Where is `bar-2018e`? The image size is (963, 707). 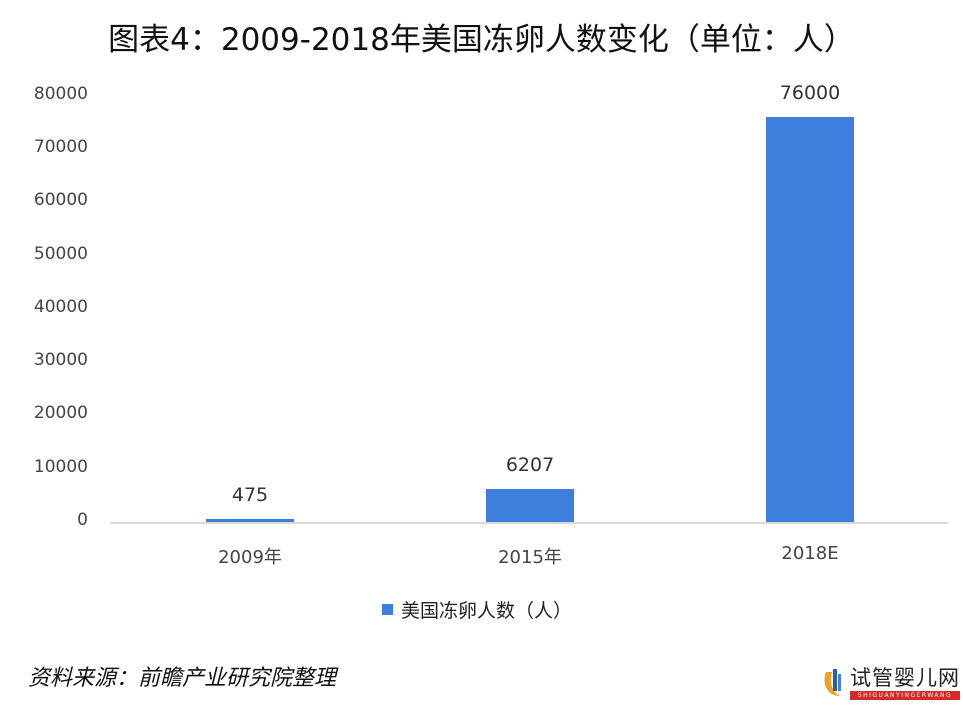
bar-2018e is located at coordinates (810, 319).